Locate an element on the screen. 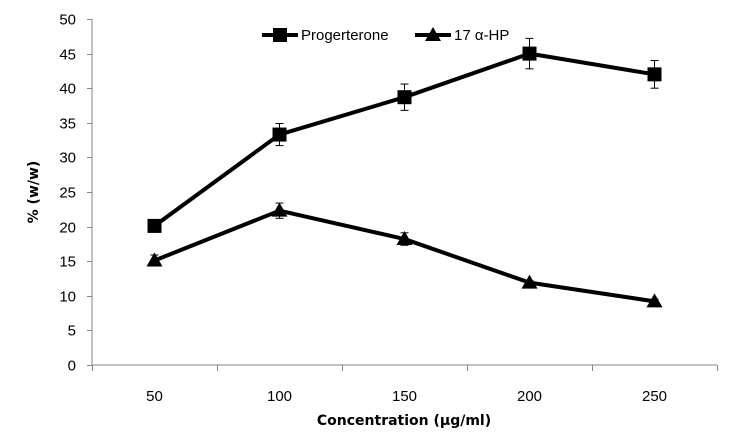 This screenshot has height=441, width=730. legend-label: 17 α-HP is located at coordinates (481, 35).